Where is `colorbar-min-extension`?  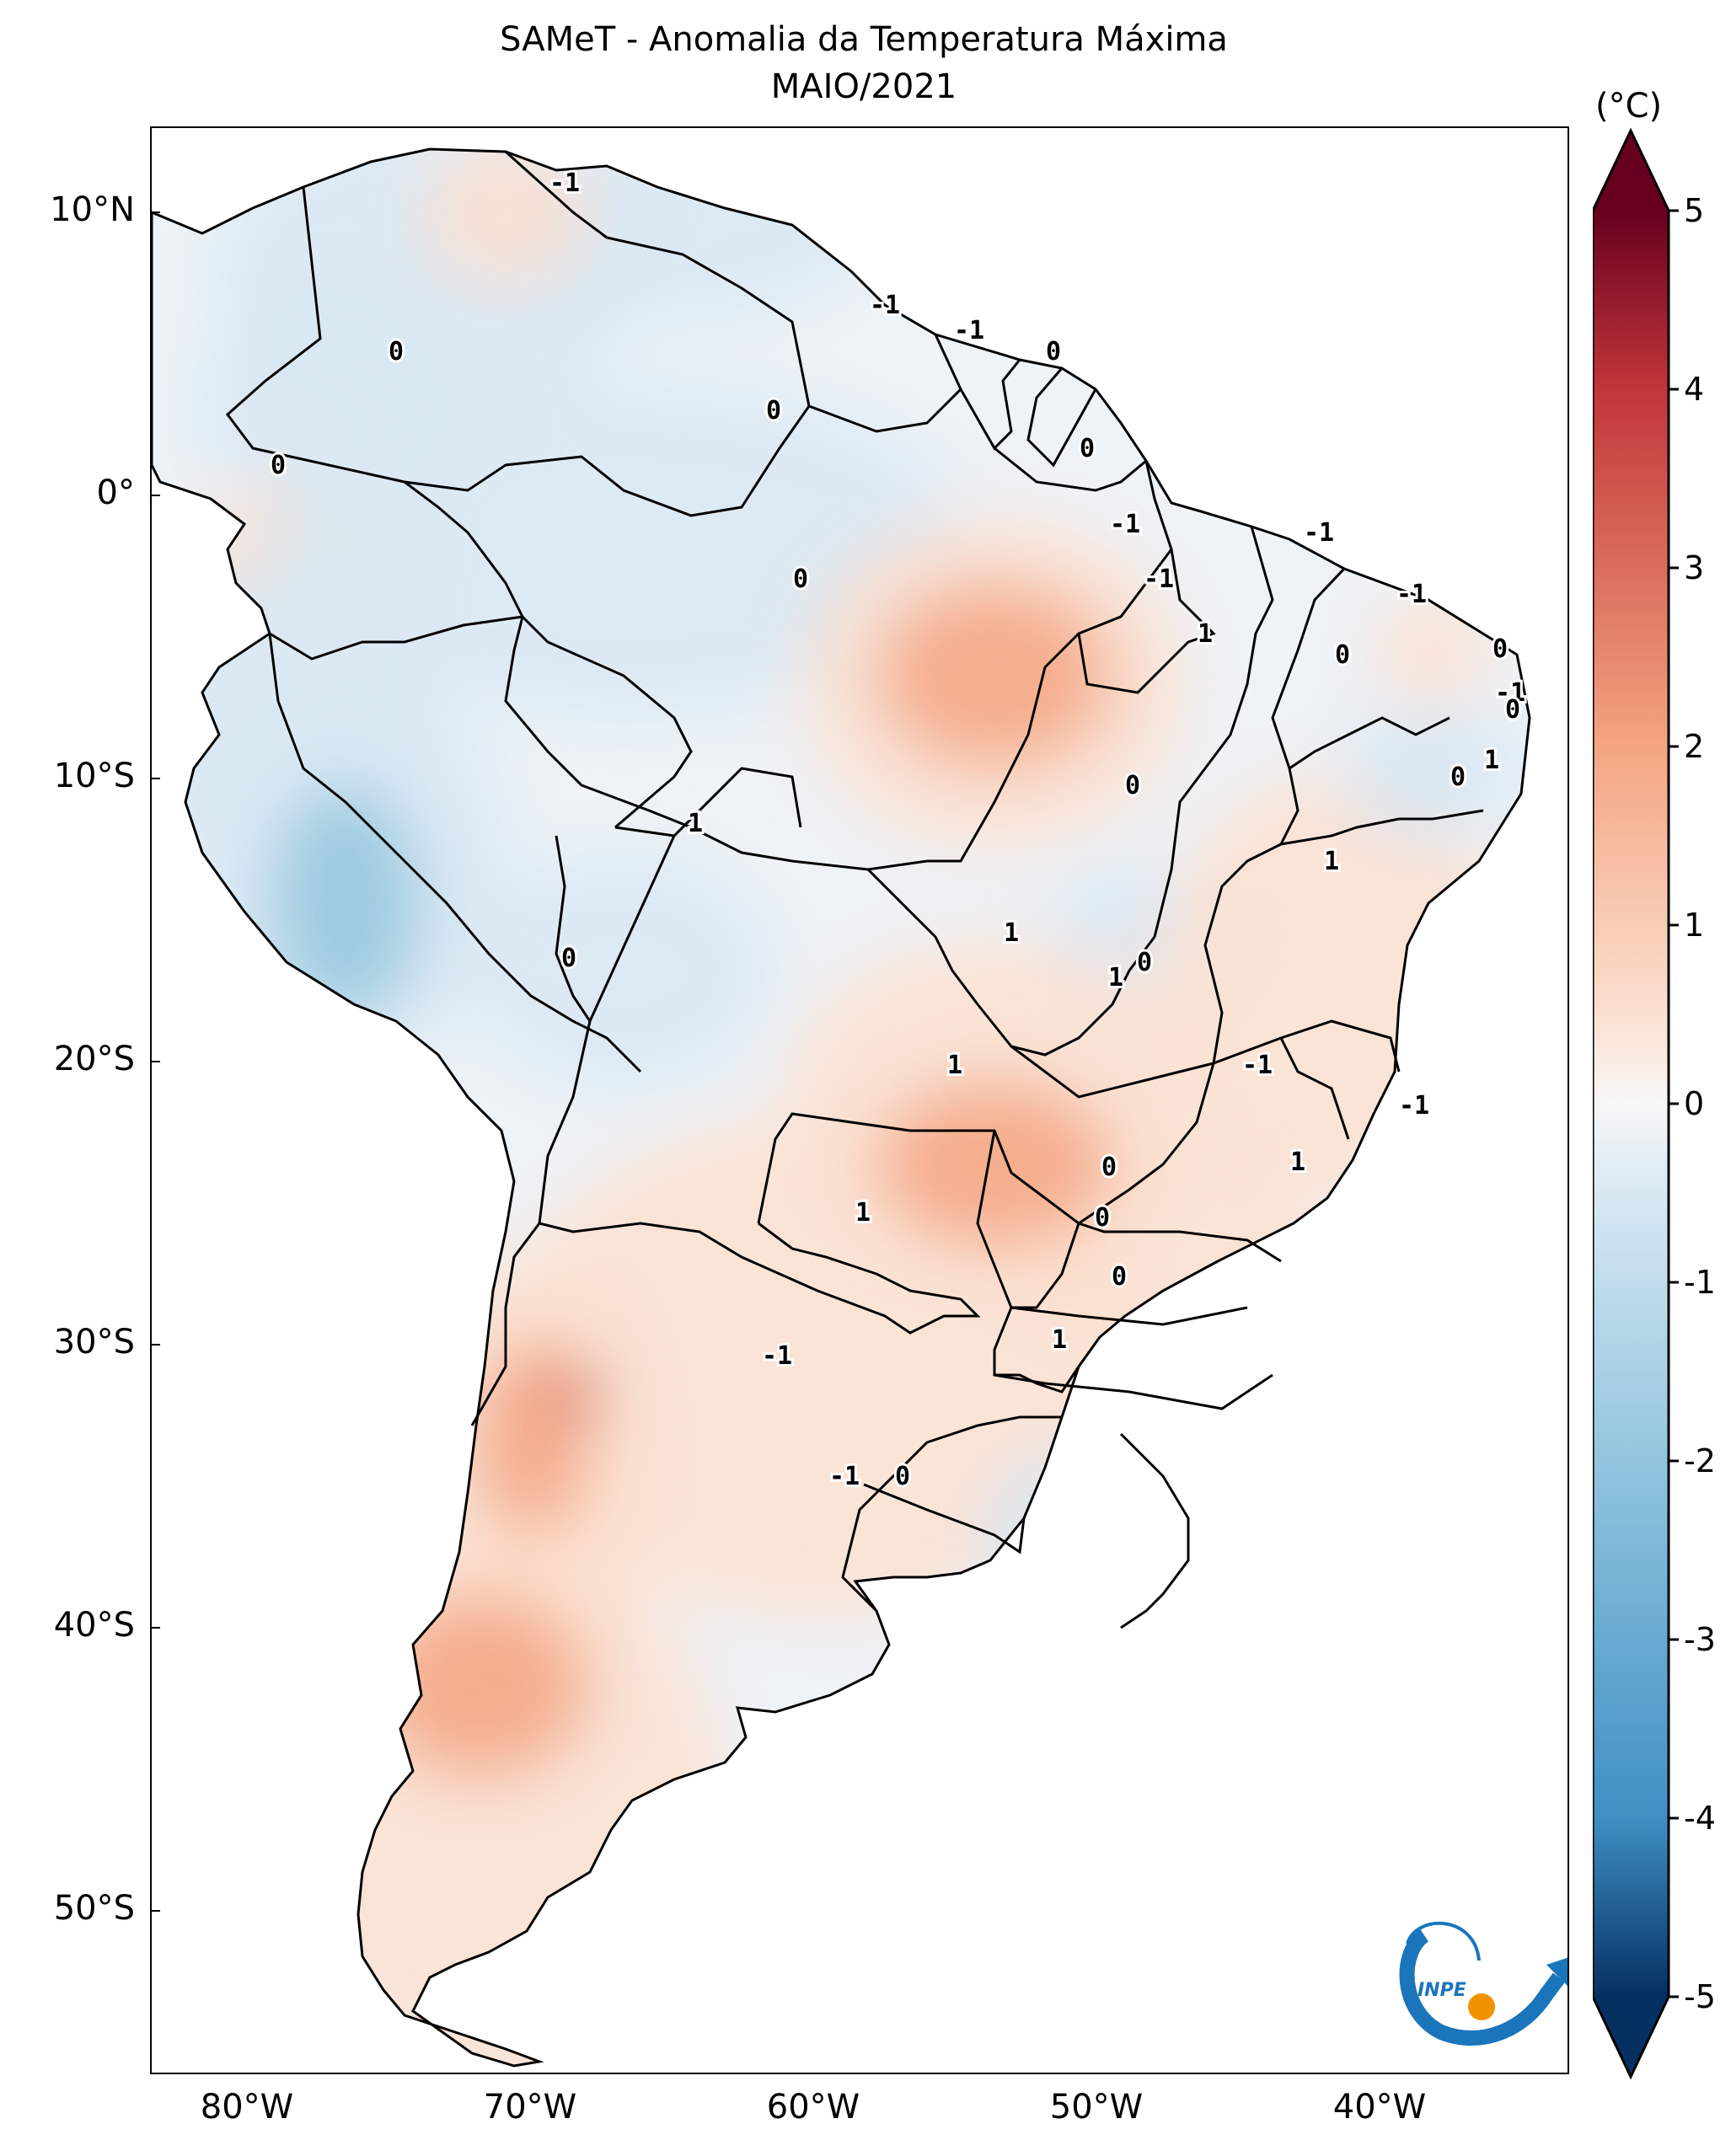
colorbar-min-extension is located at coordinates (1631, 2037).